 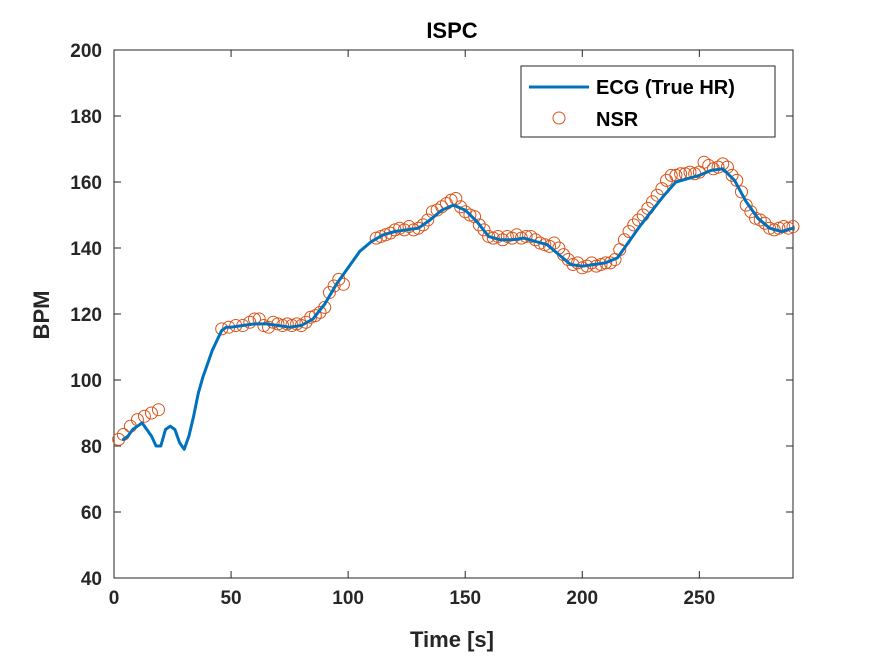 I want to click on y-tick-label: 40, so click(x=91, y=579).